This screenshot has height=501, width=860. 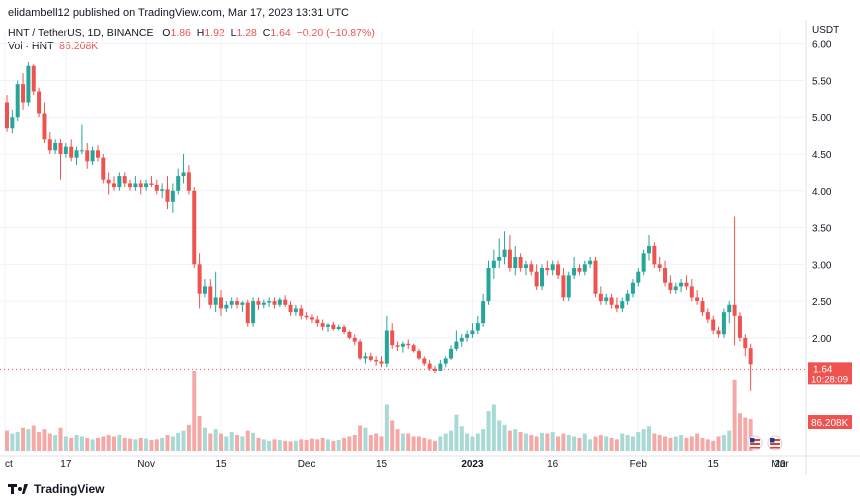 I want to click on symbol-label: HNT / TetherUS, 1D, BINANCE, so click(x=81, y=33).